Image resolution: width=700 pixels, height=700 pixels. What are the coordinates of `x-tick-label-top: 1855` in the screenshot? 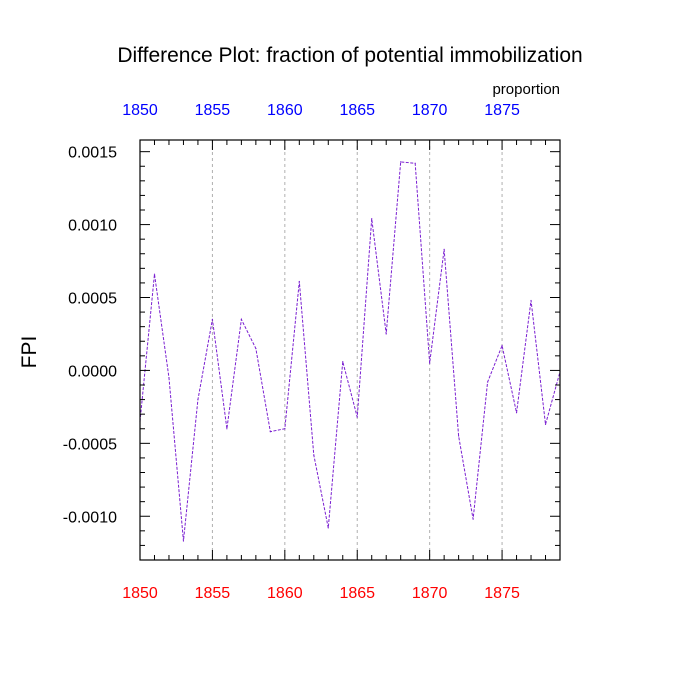 It's located at (213, 110).